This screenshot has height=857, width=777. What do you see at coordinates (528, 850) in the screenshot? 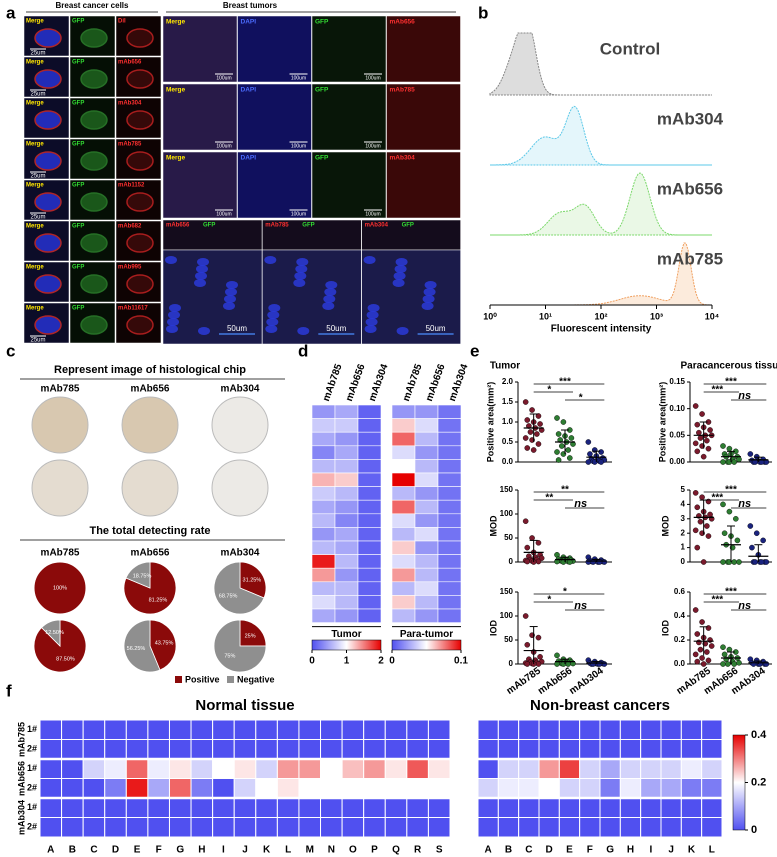
I see `column-label: C` at bounding box center [528, 850].